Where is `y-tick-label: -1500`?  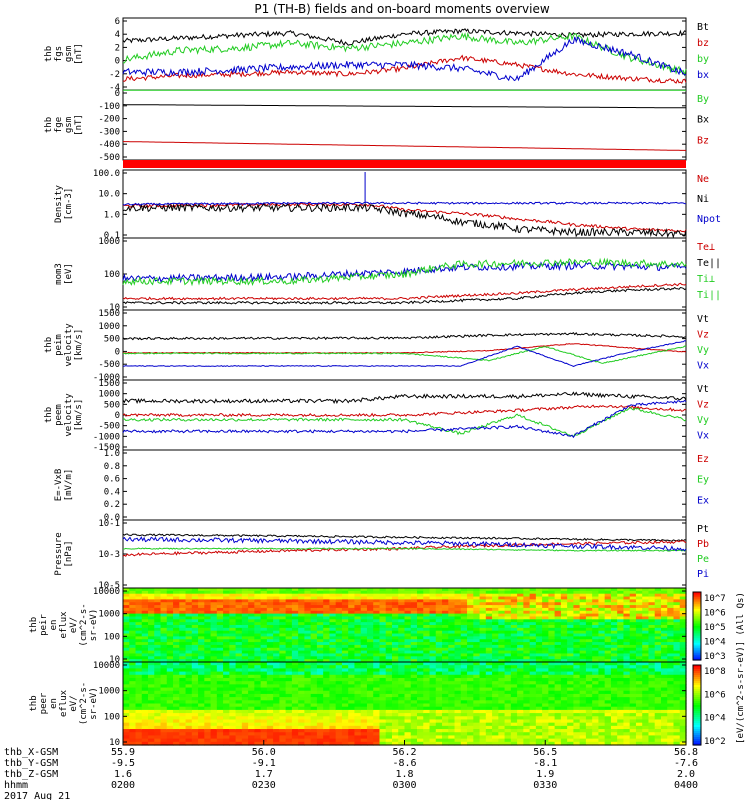 y-tick-label: -1500 is located at coordinates (106, 448).